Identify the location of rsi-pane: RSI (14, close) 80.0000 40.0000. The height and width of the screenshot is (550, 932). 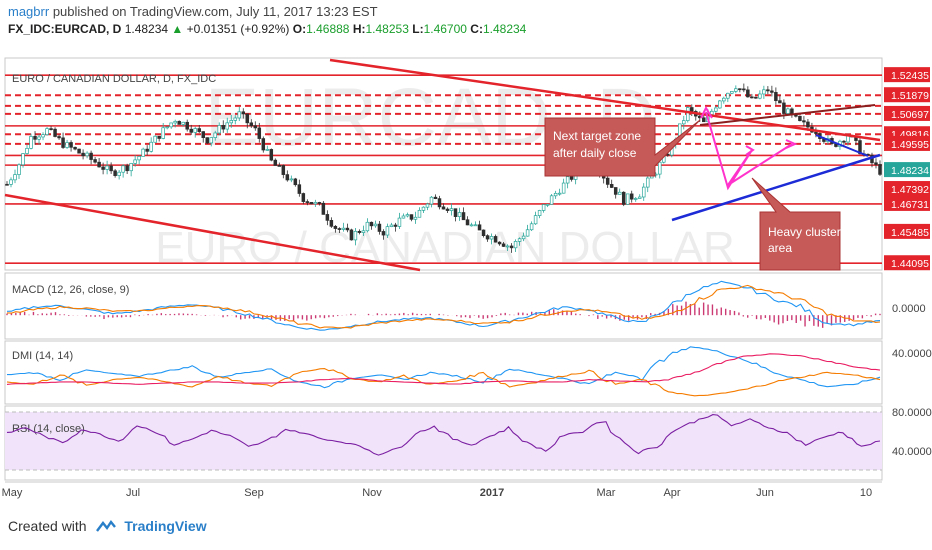
(468, 443).